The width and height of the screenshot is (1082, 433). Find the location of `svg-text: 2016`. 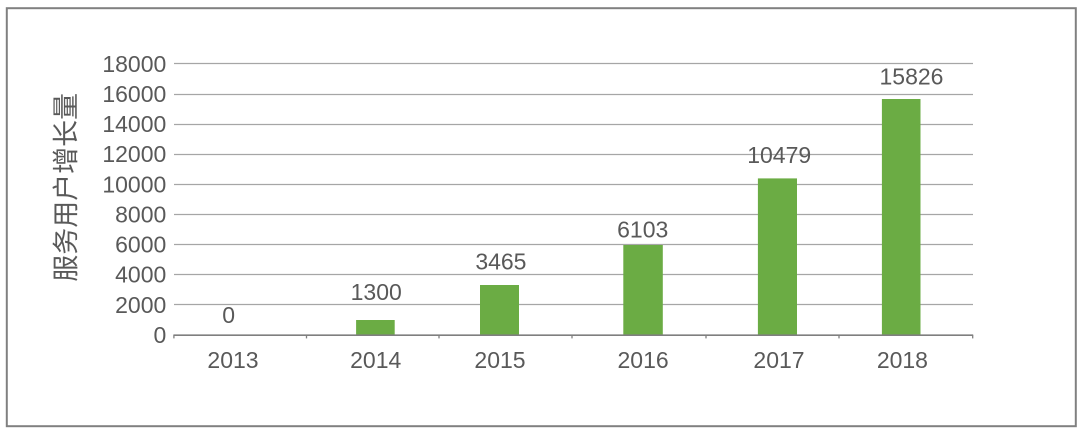

svg-text: 2016 is located at coordinates (643, 360).